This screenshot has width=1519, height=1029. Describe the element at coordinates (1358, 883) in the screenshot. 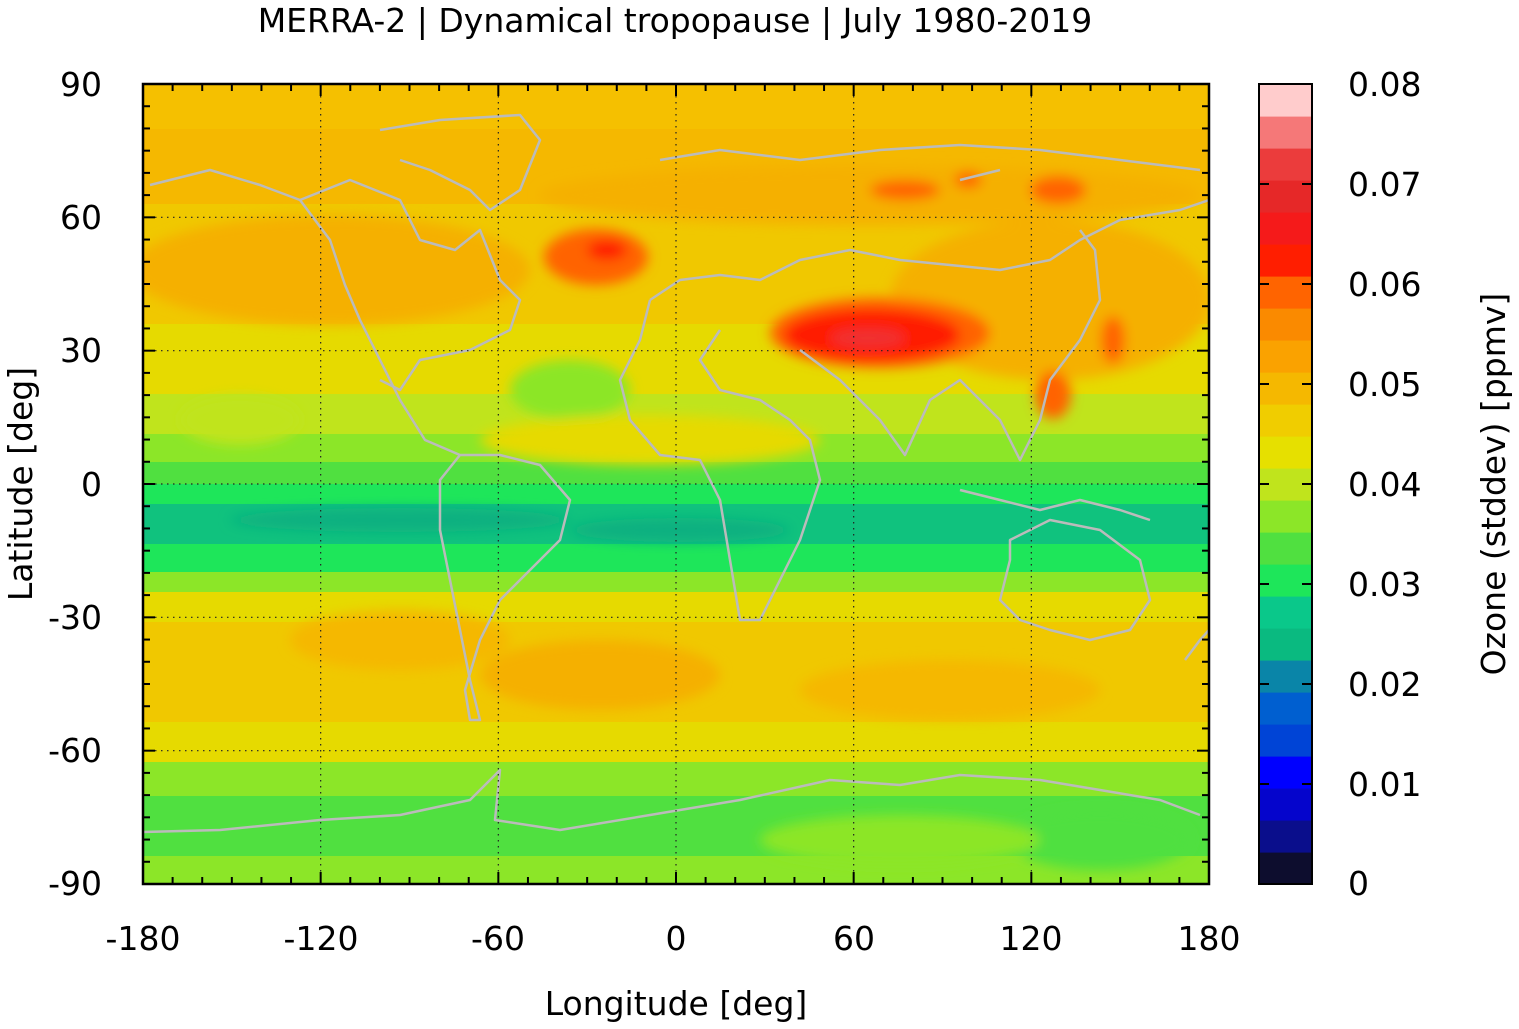

I see `colorbar-tick-label: 0` at that location.